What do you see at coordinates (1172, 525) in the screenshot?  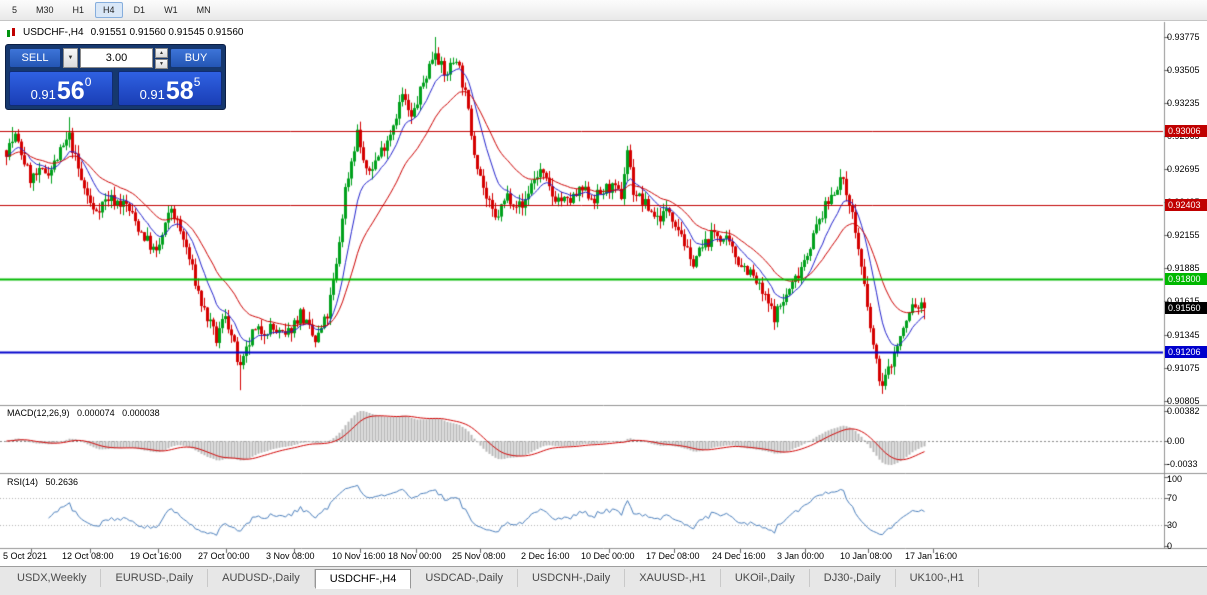 I see `rsi-axis-label: 30` at bounding box center [1172, 525].